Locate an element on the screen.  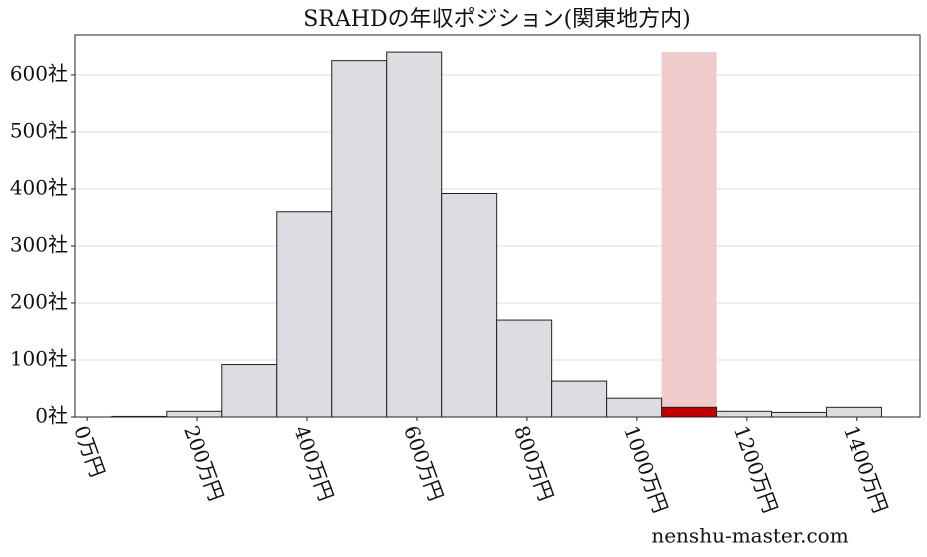
x-tick-label: 0万円 is located at coordinates (89, 451).